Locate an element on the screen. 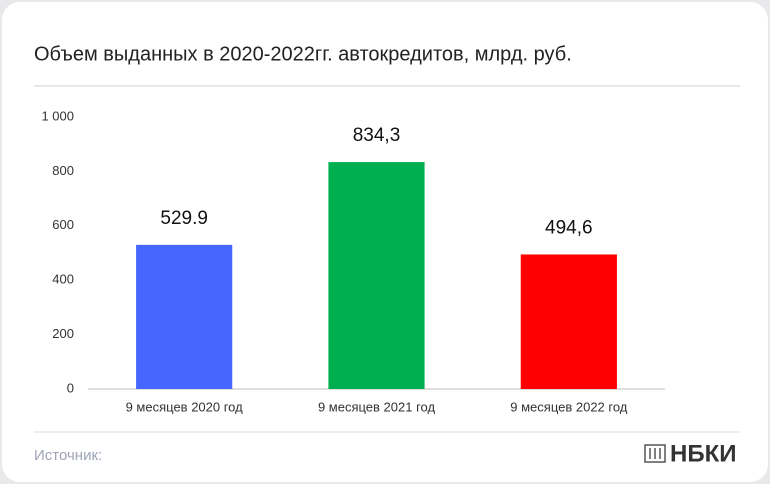 The image size is (770, 484). x-tick-label: 9 месяцев 2022 год is located at coordinates (569, 406).